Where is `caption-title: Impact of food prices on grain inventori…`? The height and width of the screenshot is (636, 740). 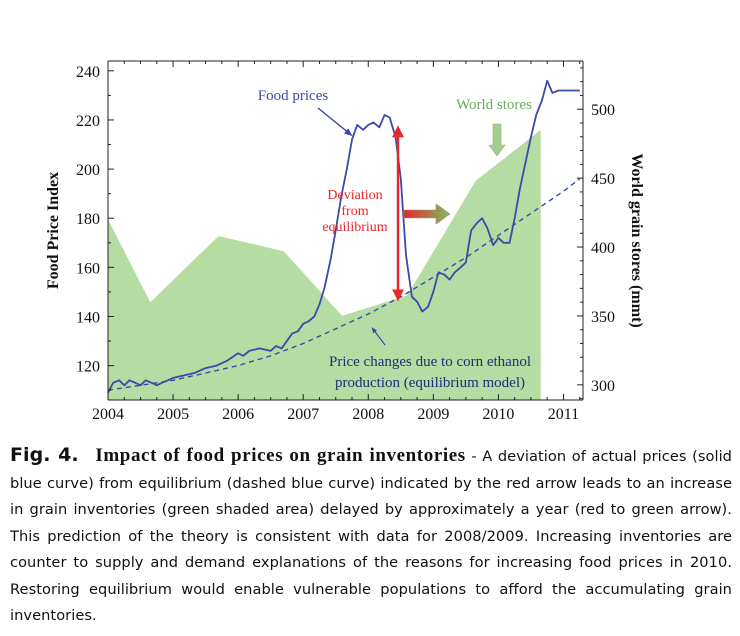
caption-title: Impact of food prices on grain inventori… is located at coordinates (280, 455).